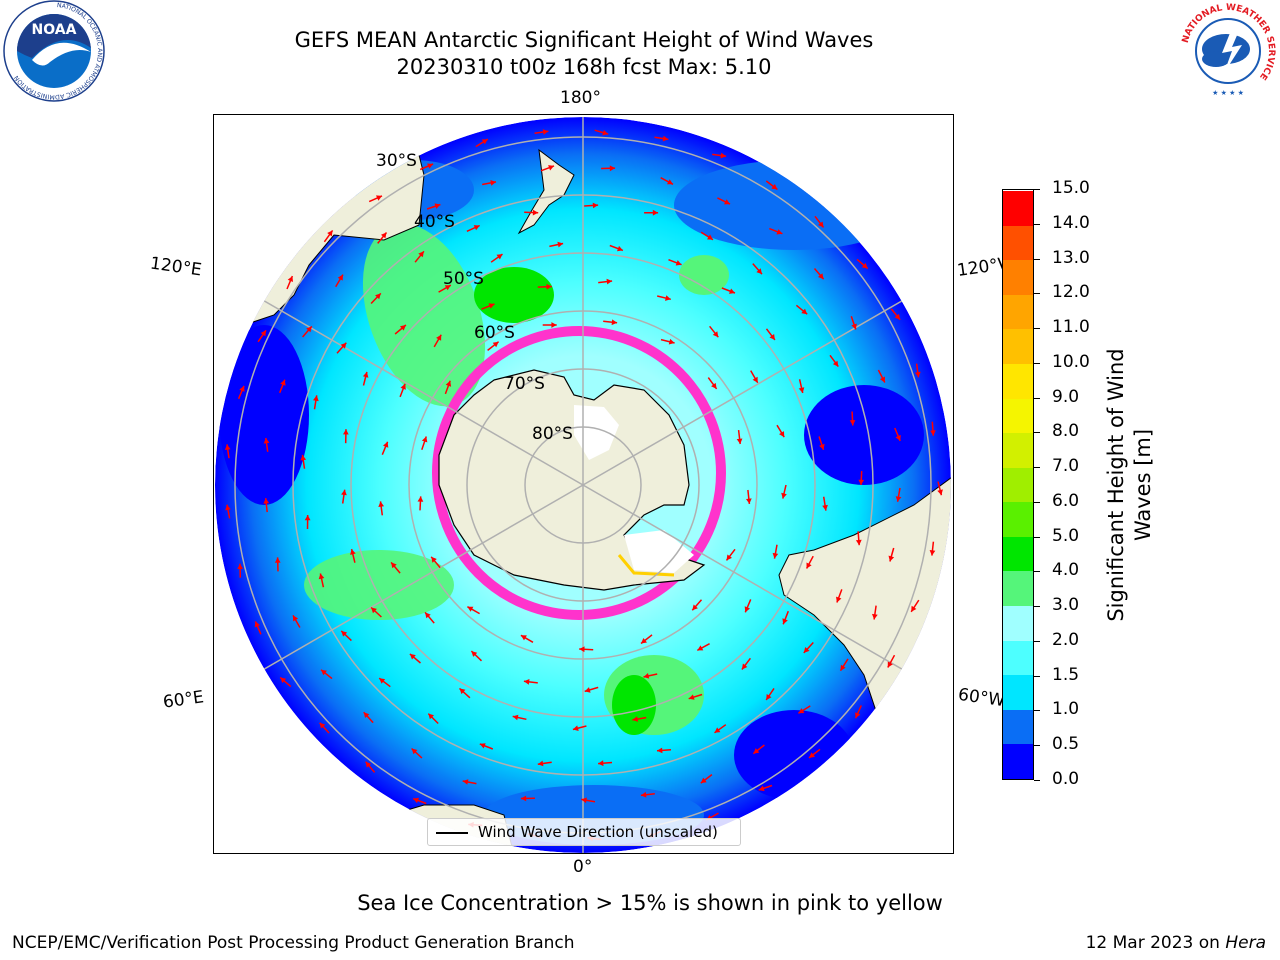 The width and height of the screenshot is (1280, 960). What do you see at coordinates (1066, 431) in the screenshot?
I see `colorbar-tick-label: 8.0` at bounding box center [1066, 431].